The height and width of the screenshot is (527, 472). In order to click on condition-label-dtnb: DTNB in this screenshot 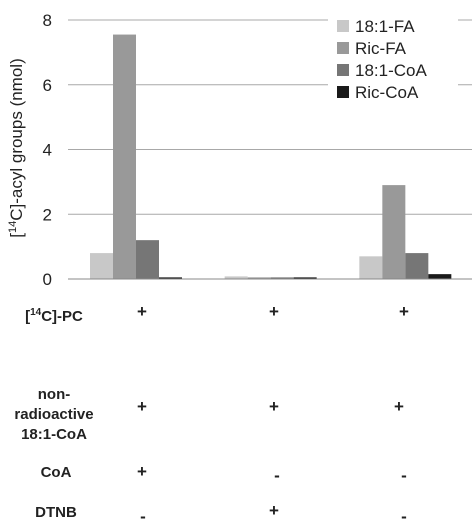, I will do `click(56, 512)`.